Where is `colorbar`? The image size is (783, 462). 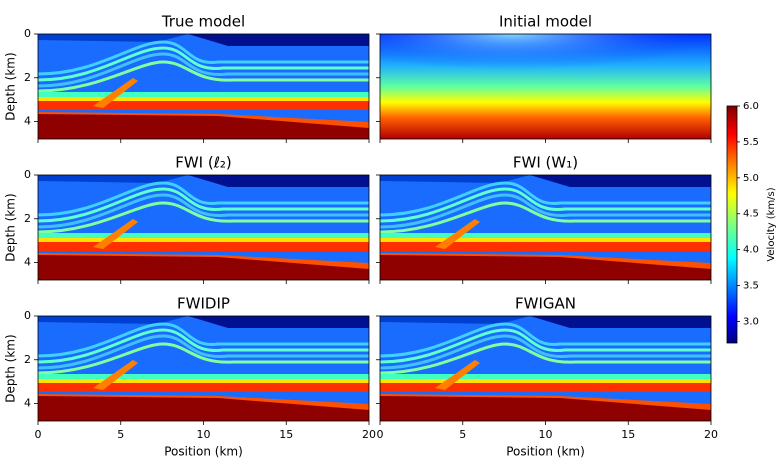 colorbar is located at coordinates (732, 224).